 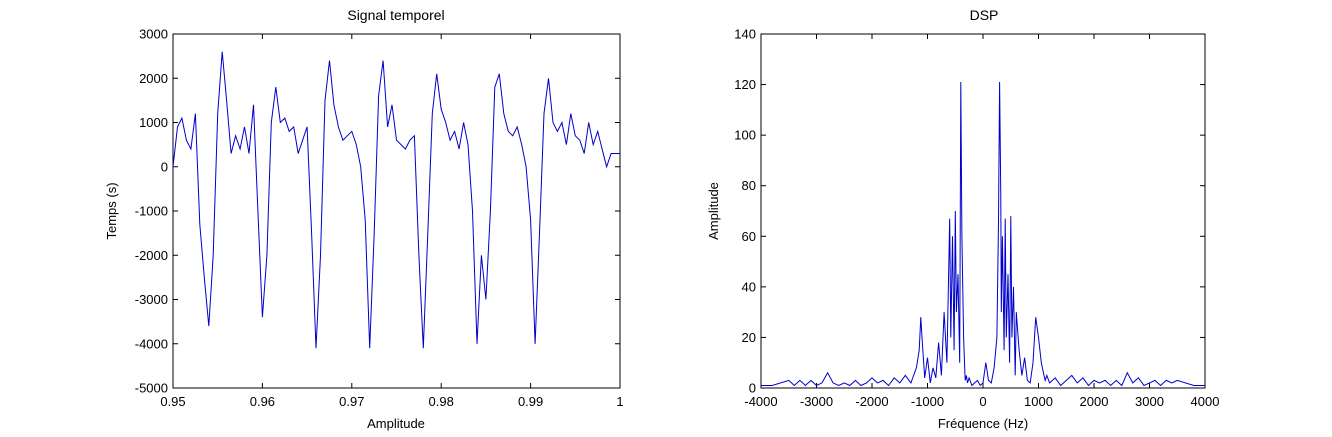 I want to click on right-y-tick-label: 80, so click(x=749, y=185).